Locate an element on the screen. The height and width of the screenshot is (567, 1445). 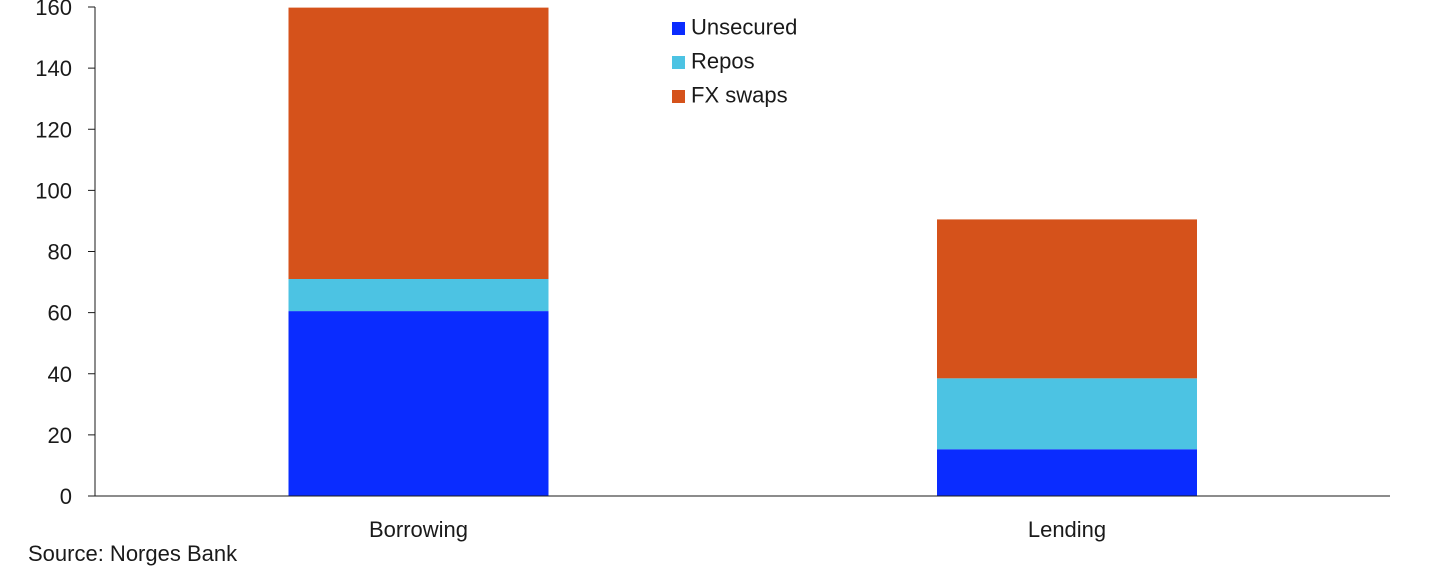
y-tick-label: 140 is located at coordinates (53, 68).